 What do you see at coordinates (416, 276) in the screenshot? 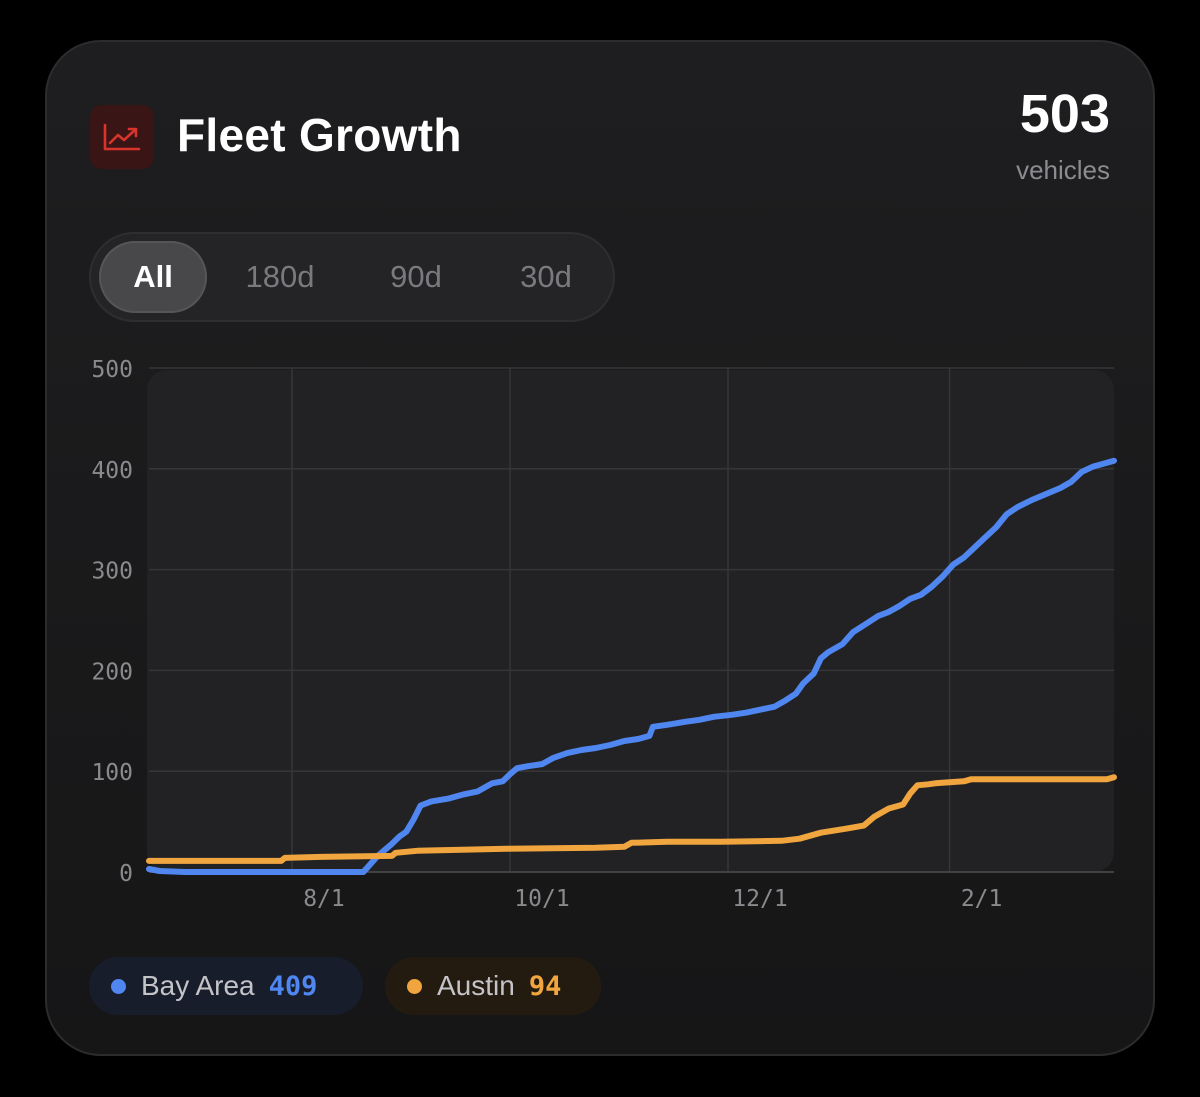
I see `tab-90d: 90d` at bounding box center [416, 276].